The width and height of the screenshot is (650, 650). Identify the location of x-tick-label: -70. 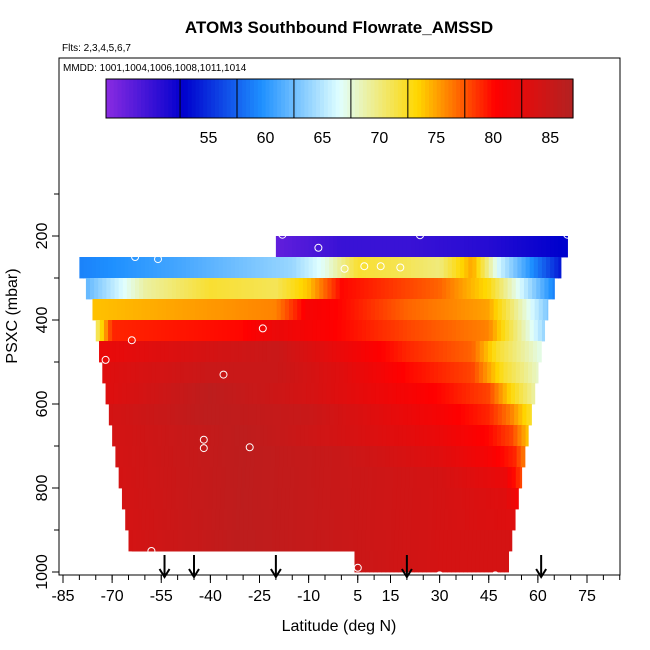
(112, 596).